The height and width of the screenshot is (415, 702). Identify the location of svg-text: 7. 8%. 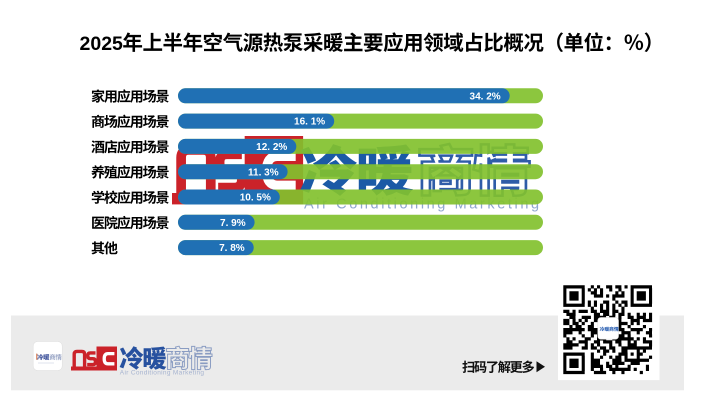
(232, 248).